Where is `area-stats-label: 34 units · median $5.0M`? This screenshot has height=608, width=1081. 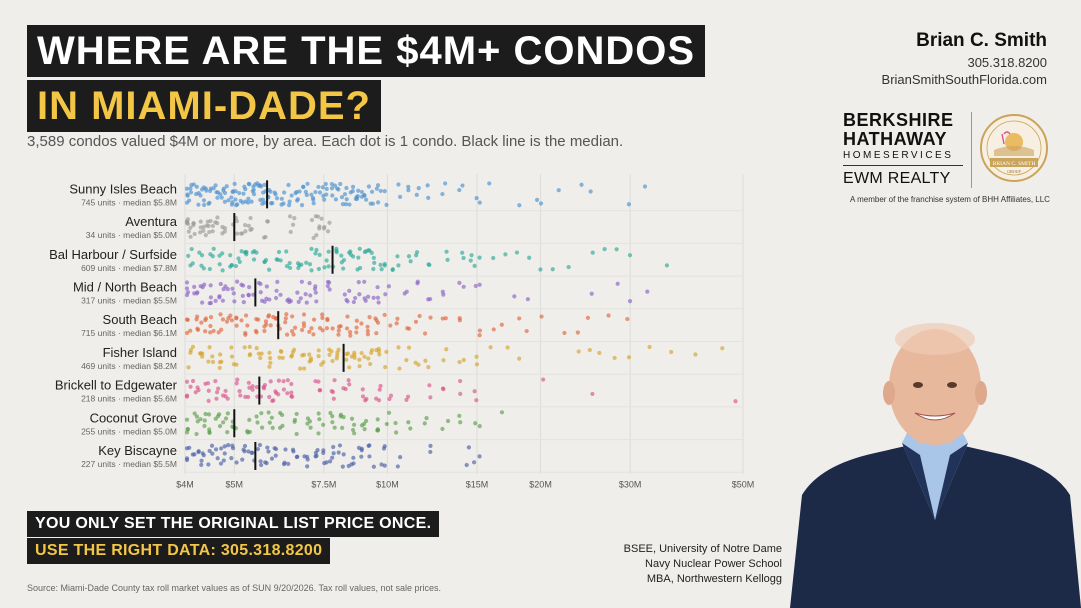 area-stats-label: 34 units · median $5.0M is located at coordinates (131, 235).